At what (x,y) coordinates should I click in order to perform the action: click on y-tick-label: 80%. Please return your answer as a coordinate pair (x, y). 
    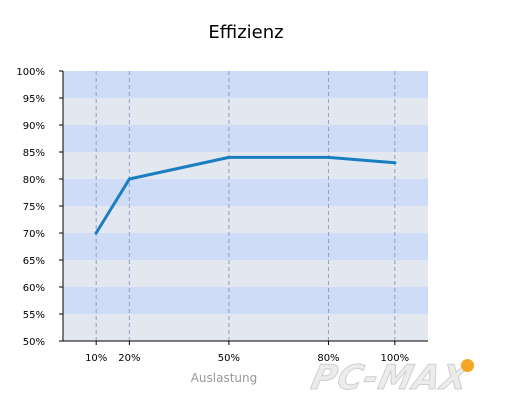
    Looking at the image, I should click on (34, 180).